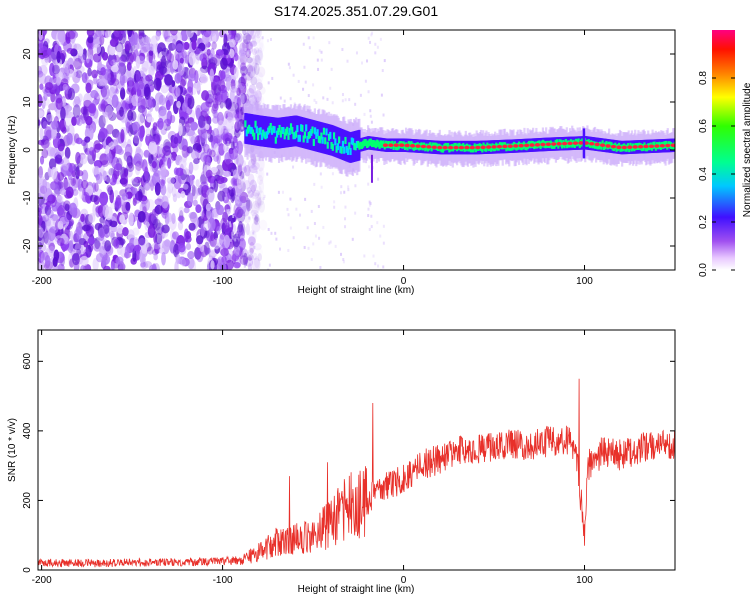  Describe the element at coordinates (356, 11) in the screenshot. I see `chart-title: S174.2025.351.07.29.G01` at that location.